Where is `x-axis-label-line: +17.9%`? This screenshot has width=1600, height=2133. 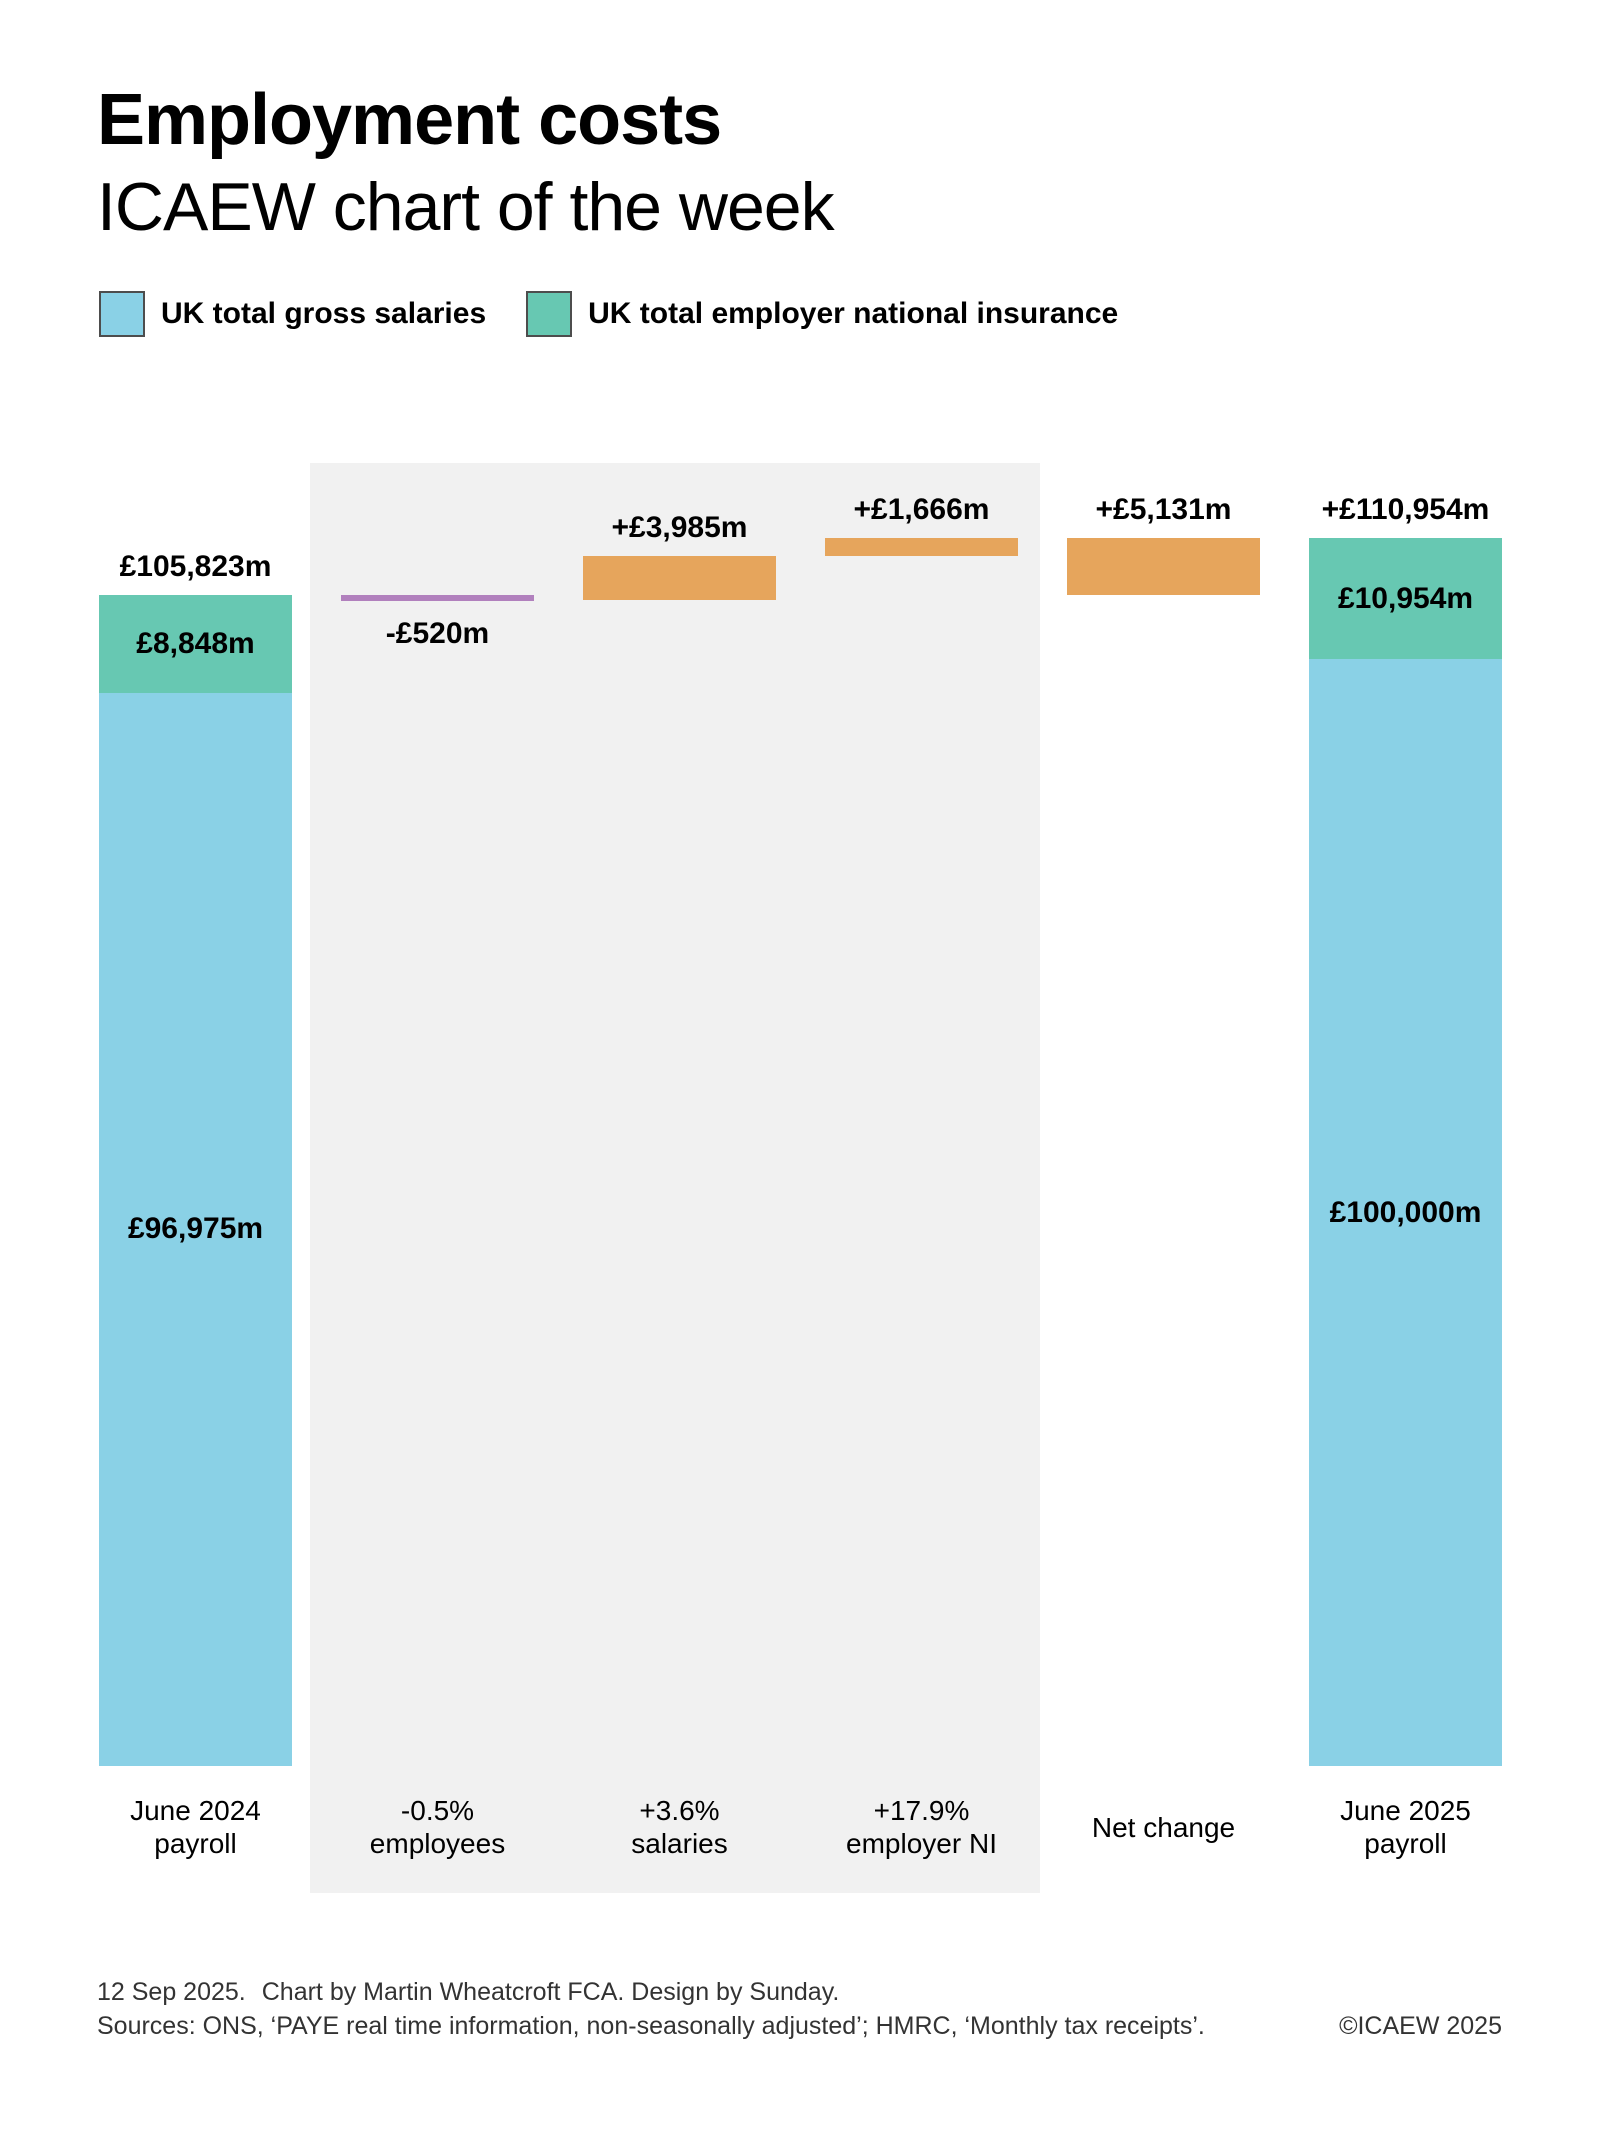 x-axis-label-line: +17.9% is located at coordinates (921, 1810).